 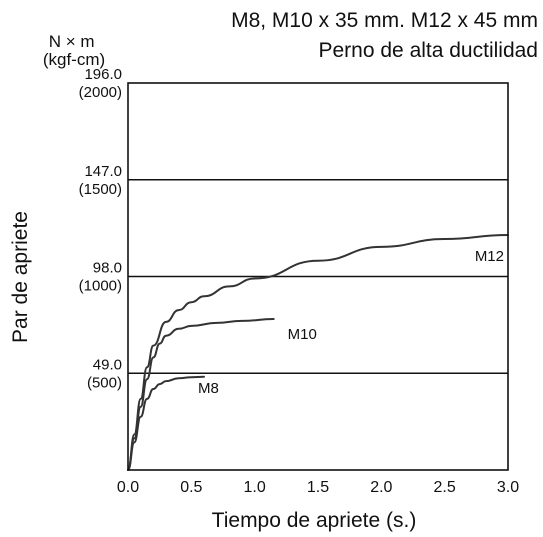 I want to click on y-unit-line1: N × m, so click(x=72, y=41).